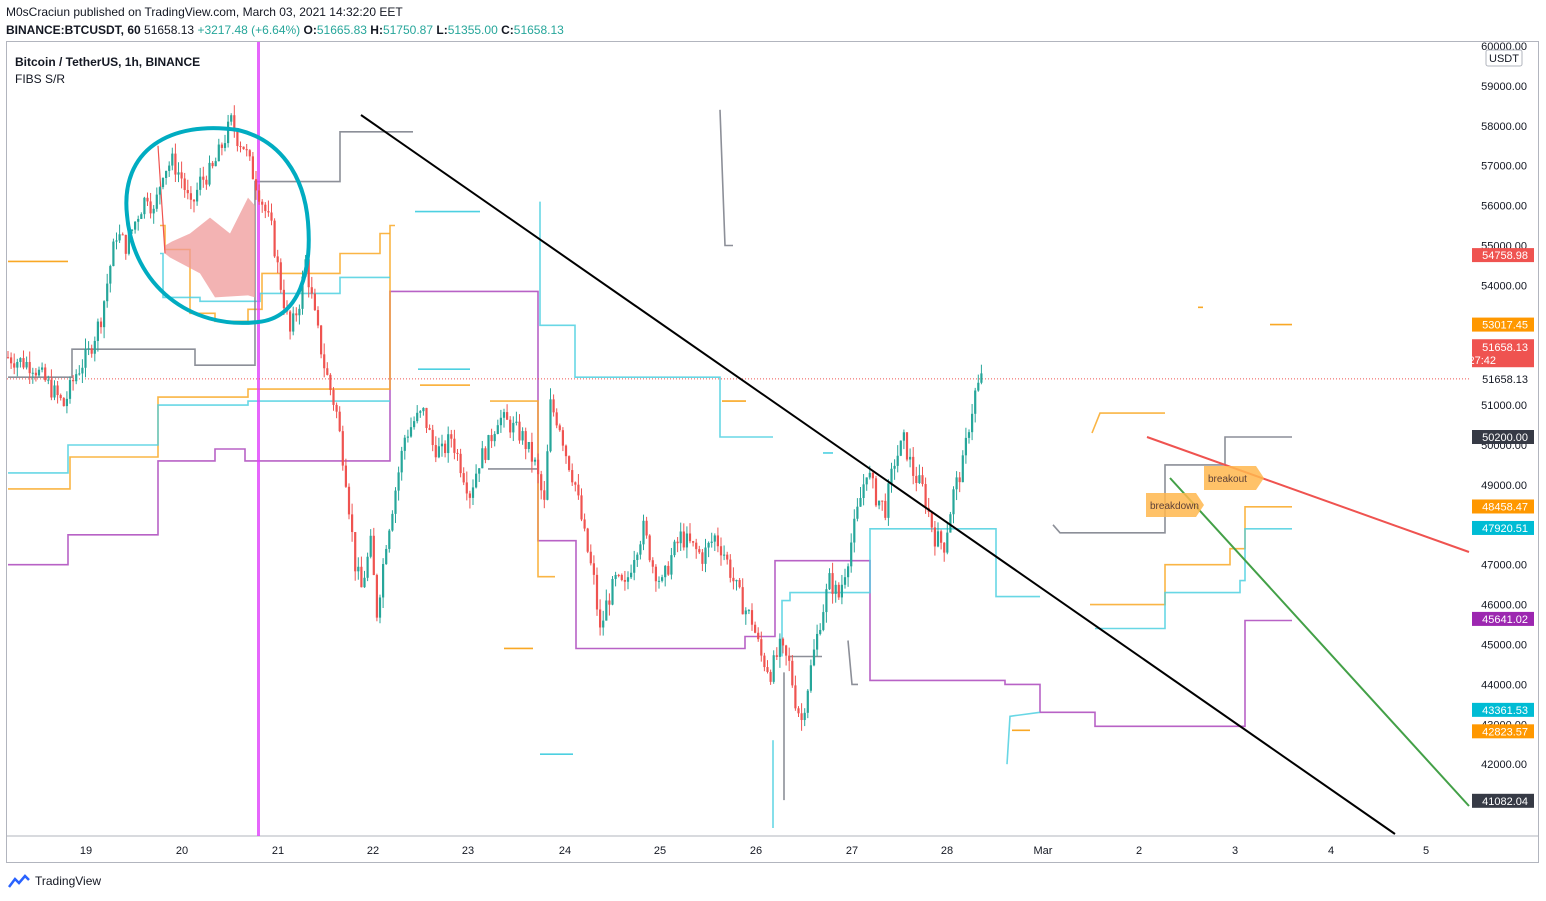  I want to click on y-tick-label: 51000.00, so click(1504, 406).